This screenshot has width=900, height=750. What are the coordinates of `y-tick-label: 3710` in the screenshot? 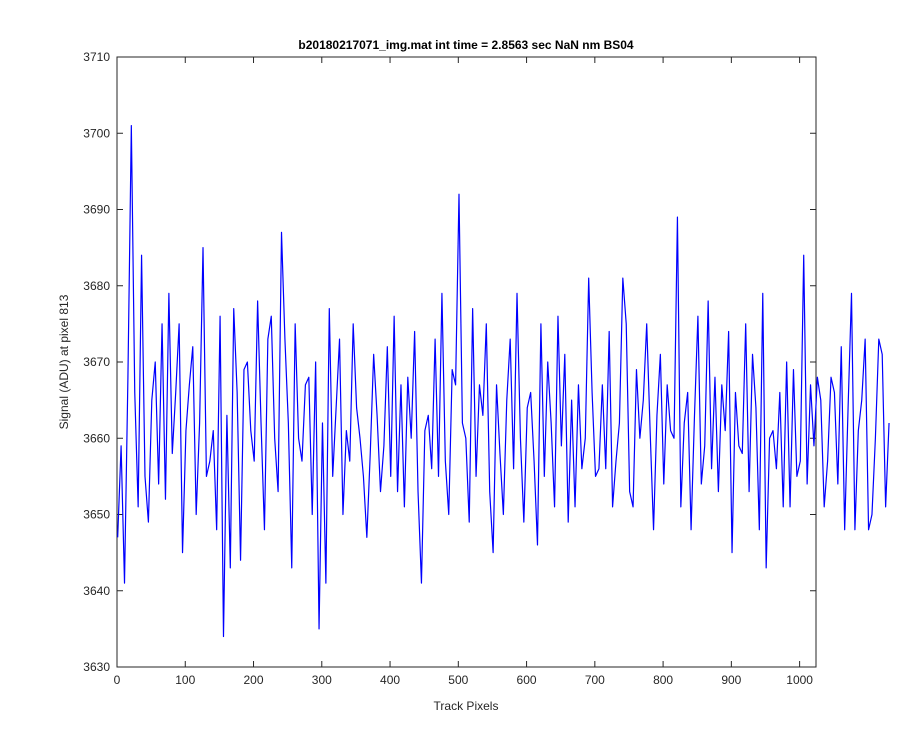 It's located at (96, 57).